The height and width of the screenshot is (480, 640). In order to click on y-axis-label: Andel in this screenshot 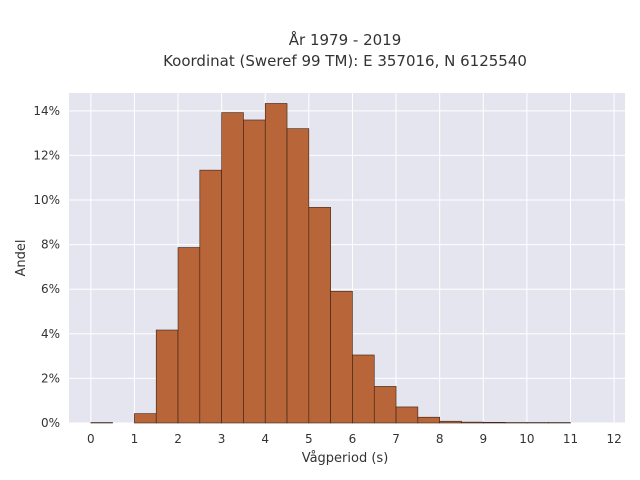, I will do `click(21, 258)`.